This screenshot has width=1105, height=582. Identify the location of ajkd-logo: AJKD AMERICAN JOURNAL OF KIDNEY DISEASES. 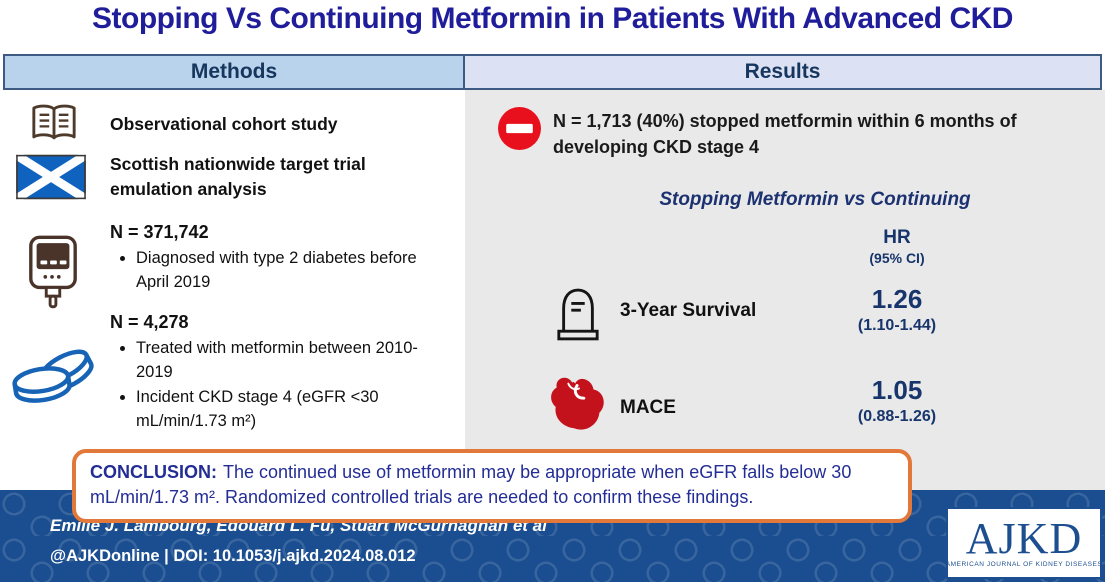
(1024, 543).